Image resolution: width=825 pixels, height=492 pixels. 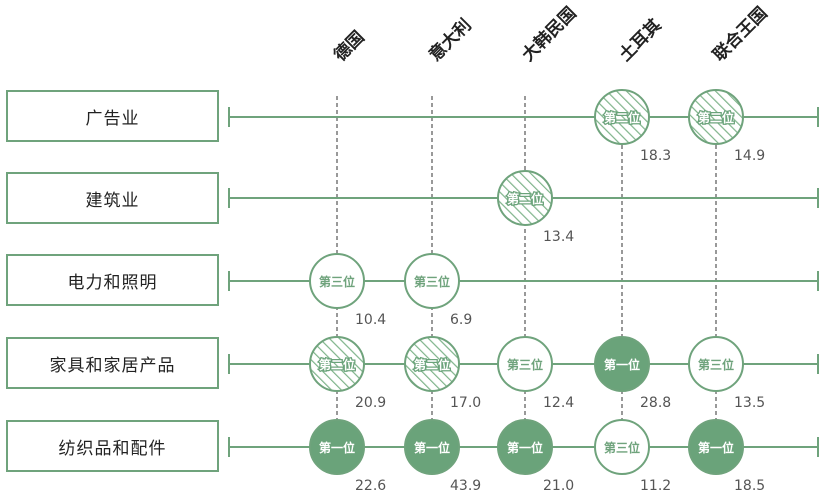 I want to click on value-label: 43.9, so click(x=465, y=485).